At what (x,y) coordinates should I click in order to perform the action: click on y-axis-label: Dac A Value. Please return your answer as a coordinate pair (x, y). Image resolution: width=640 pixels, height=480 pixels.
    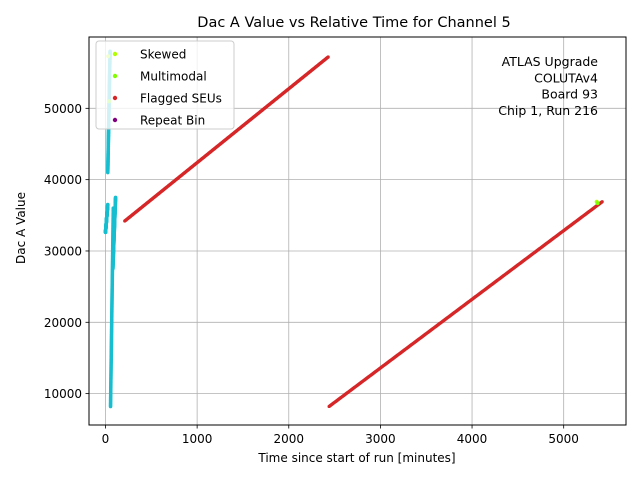
    Looking at the image, I should click on (21, 228).